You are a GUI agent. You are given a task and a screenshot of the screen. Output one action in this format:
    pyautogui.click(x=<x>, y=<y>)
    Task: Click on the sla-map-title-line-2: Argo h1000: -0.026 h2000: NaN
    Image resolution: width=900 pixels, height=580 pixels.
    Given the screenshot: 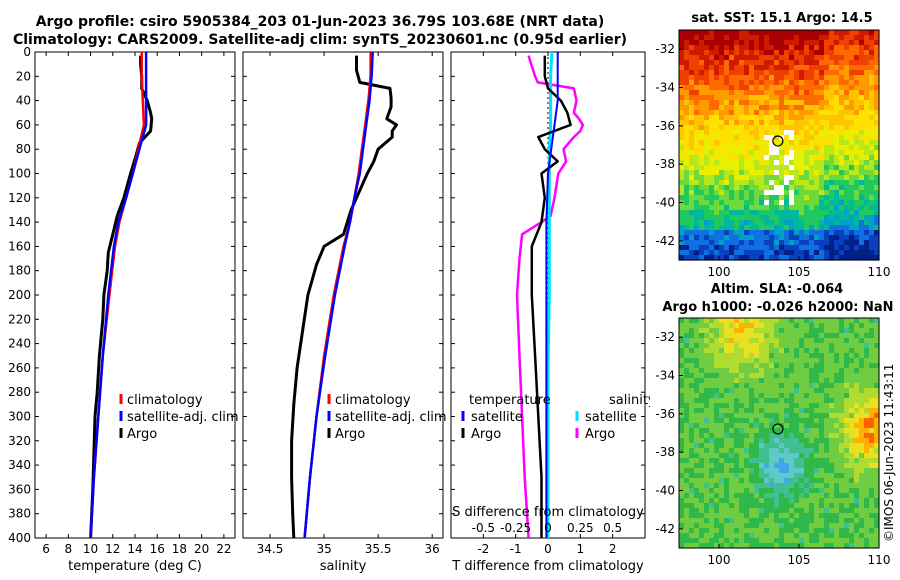 What is the action you would take?
    pyautogui.click(x=778, y=307)
    